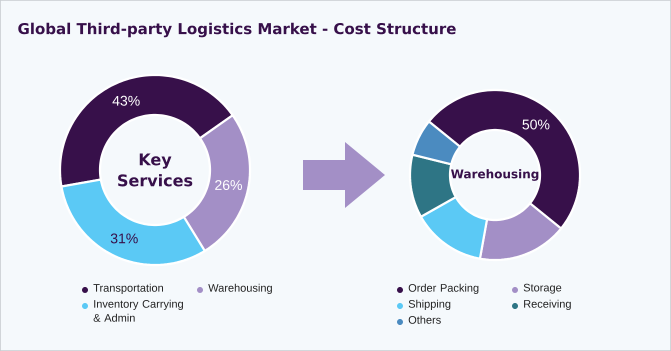 This screenshot has width=671, height=351. What do you see at coordinates (228, 185) in the screenshot?
I see `data-label: 26%` at bounding box center [228, 185].